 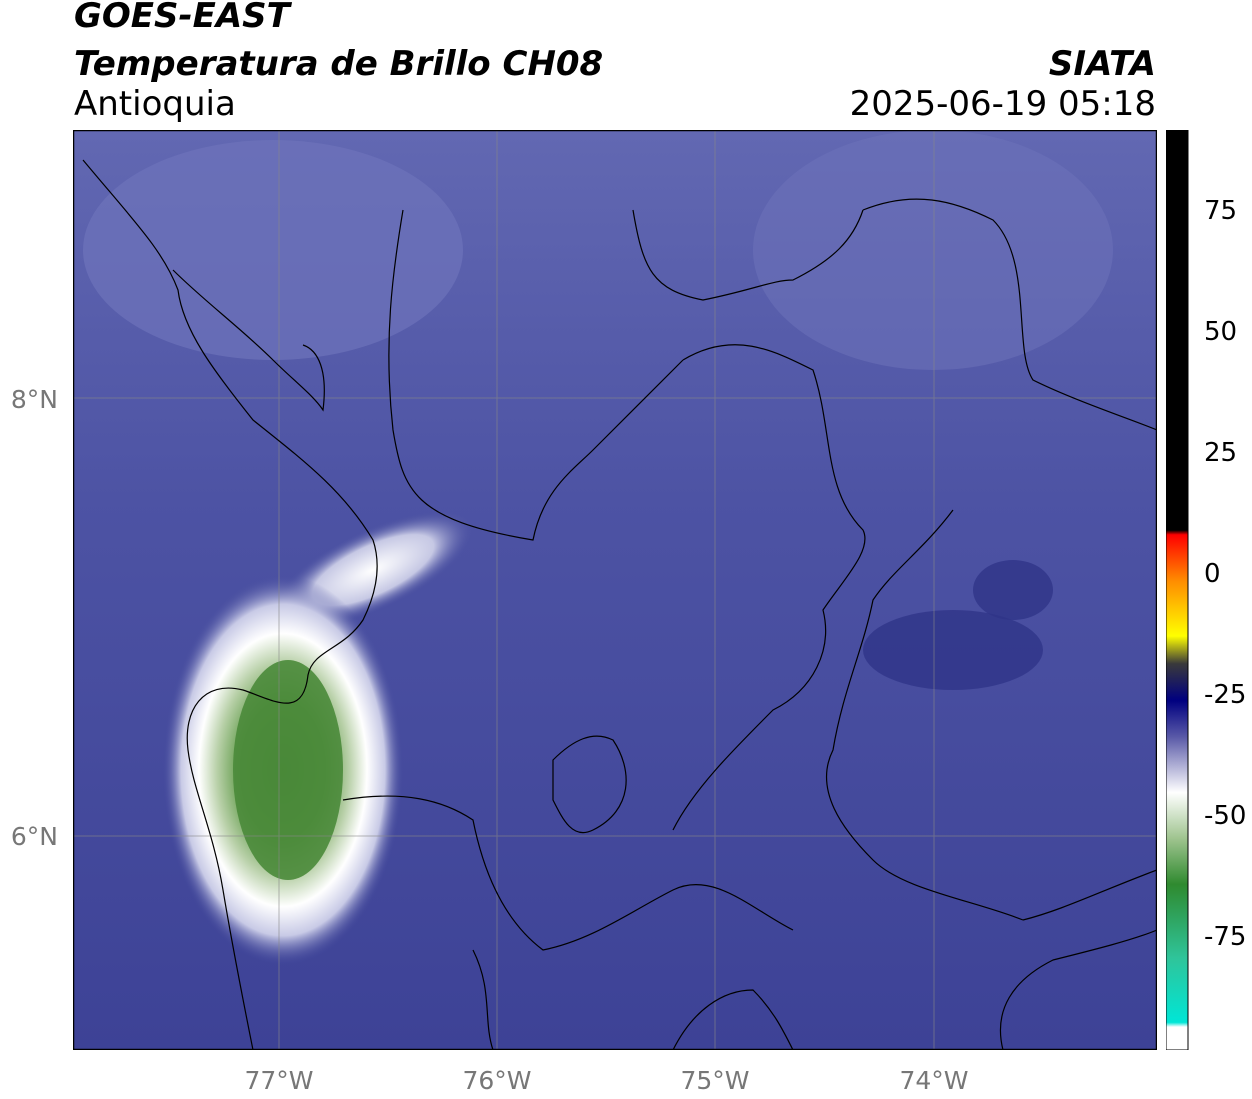 What do you see at coordinates (1225, 695) in the screenshot?
I see `cbar-tick-minus25: -25` at bounding box center [1225, 695].